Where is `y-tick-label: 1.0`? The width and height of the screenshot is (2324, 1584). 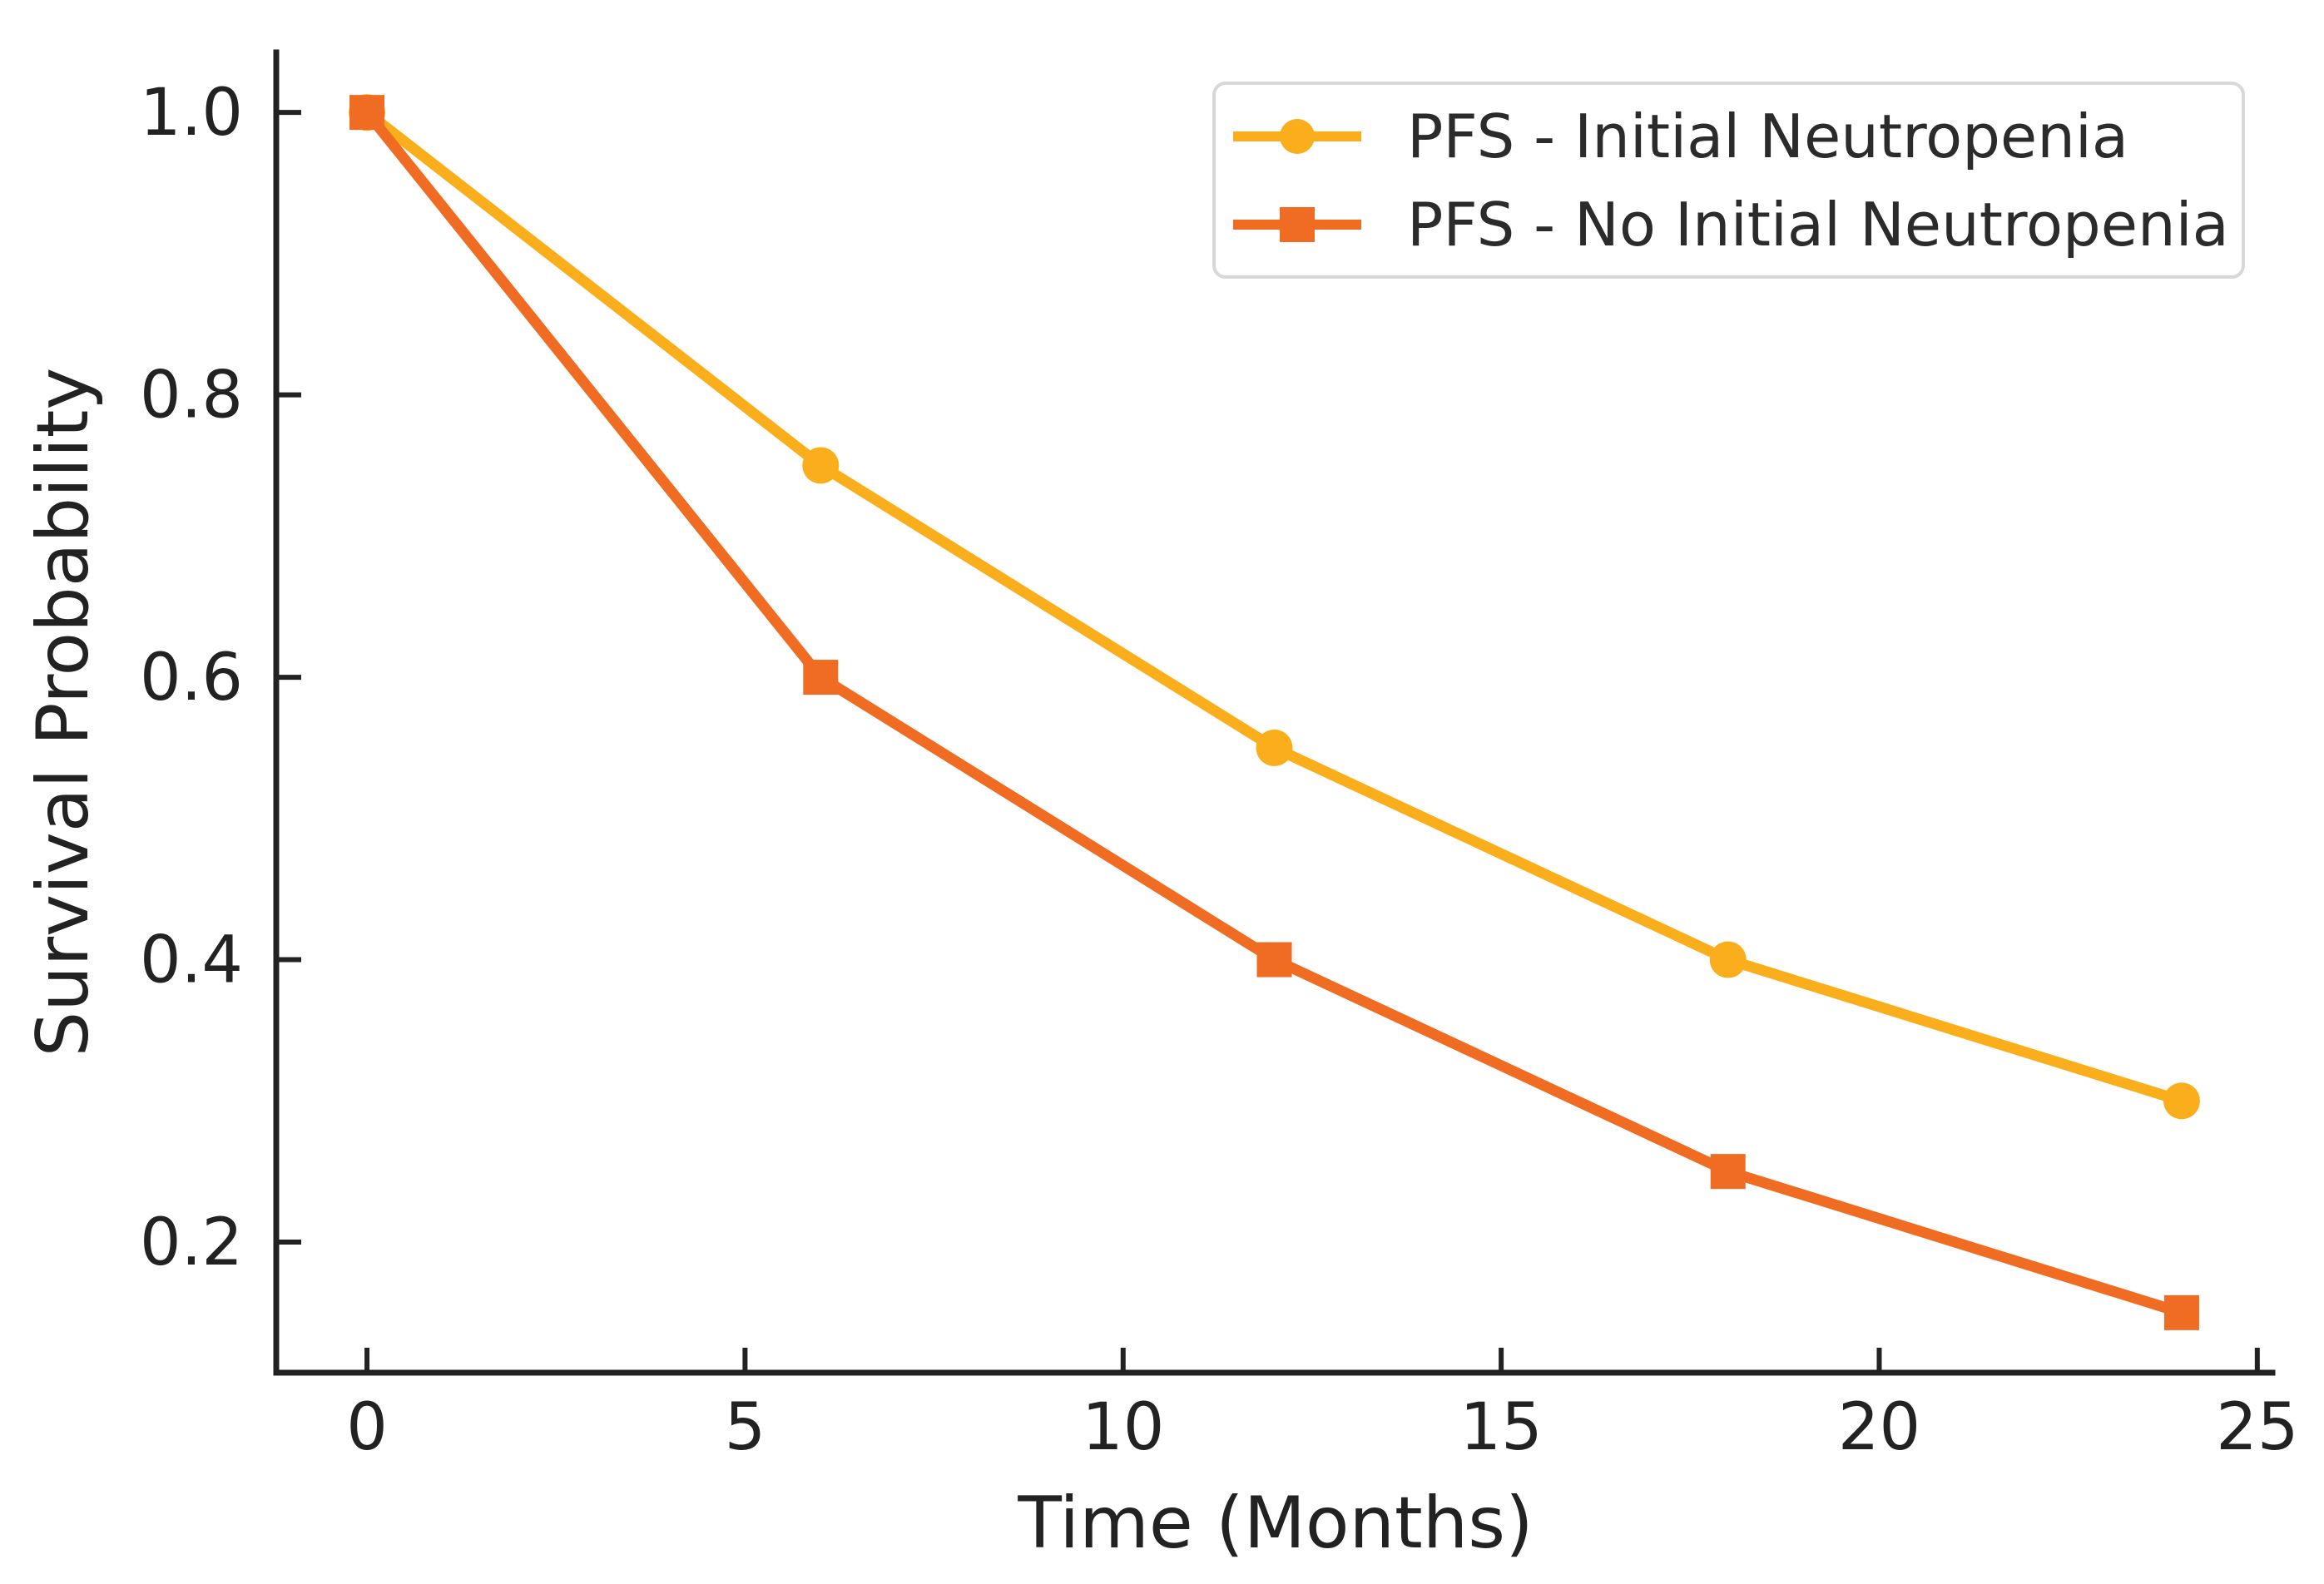 y-tick-label: 1.0 is located at coordinates (191, 113).